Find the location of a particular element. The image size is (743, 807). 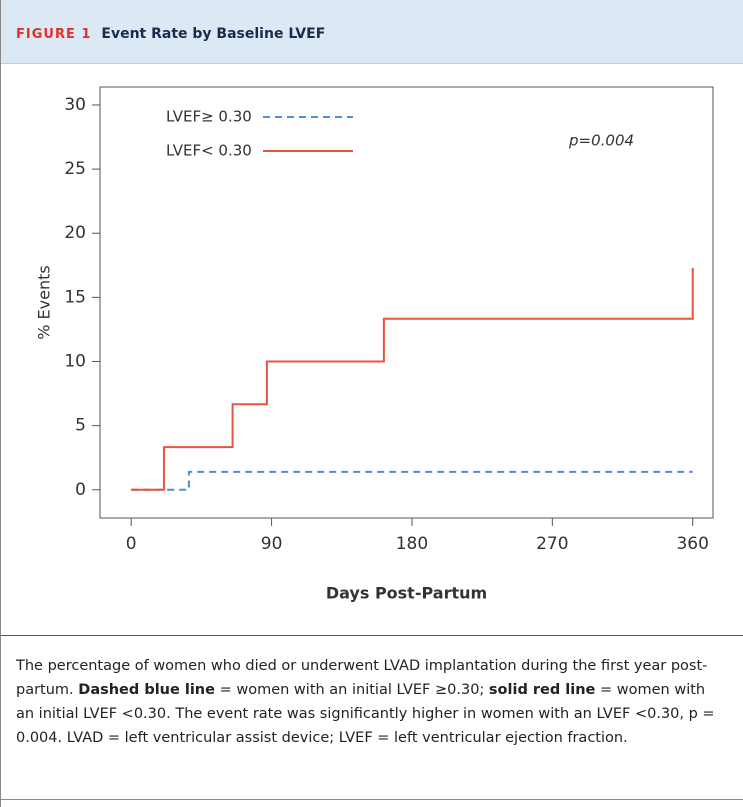

x-axis-label: Days Post-Partum is located at coordinates (406, 593).